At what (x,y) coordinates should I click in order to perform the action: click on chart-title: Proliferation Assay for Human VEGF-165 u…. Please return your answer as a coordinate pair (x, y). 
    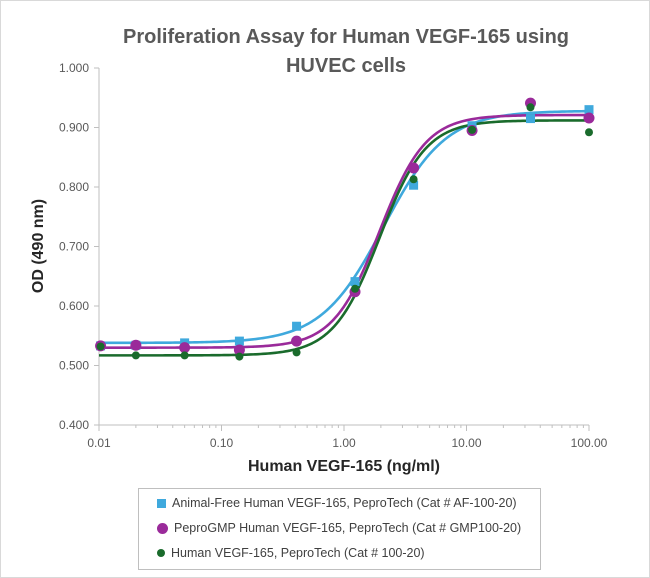
    Looking at the image, I should click on (346, 52).